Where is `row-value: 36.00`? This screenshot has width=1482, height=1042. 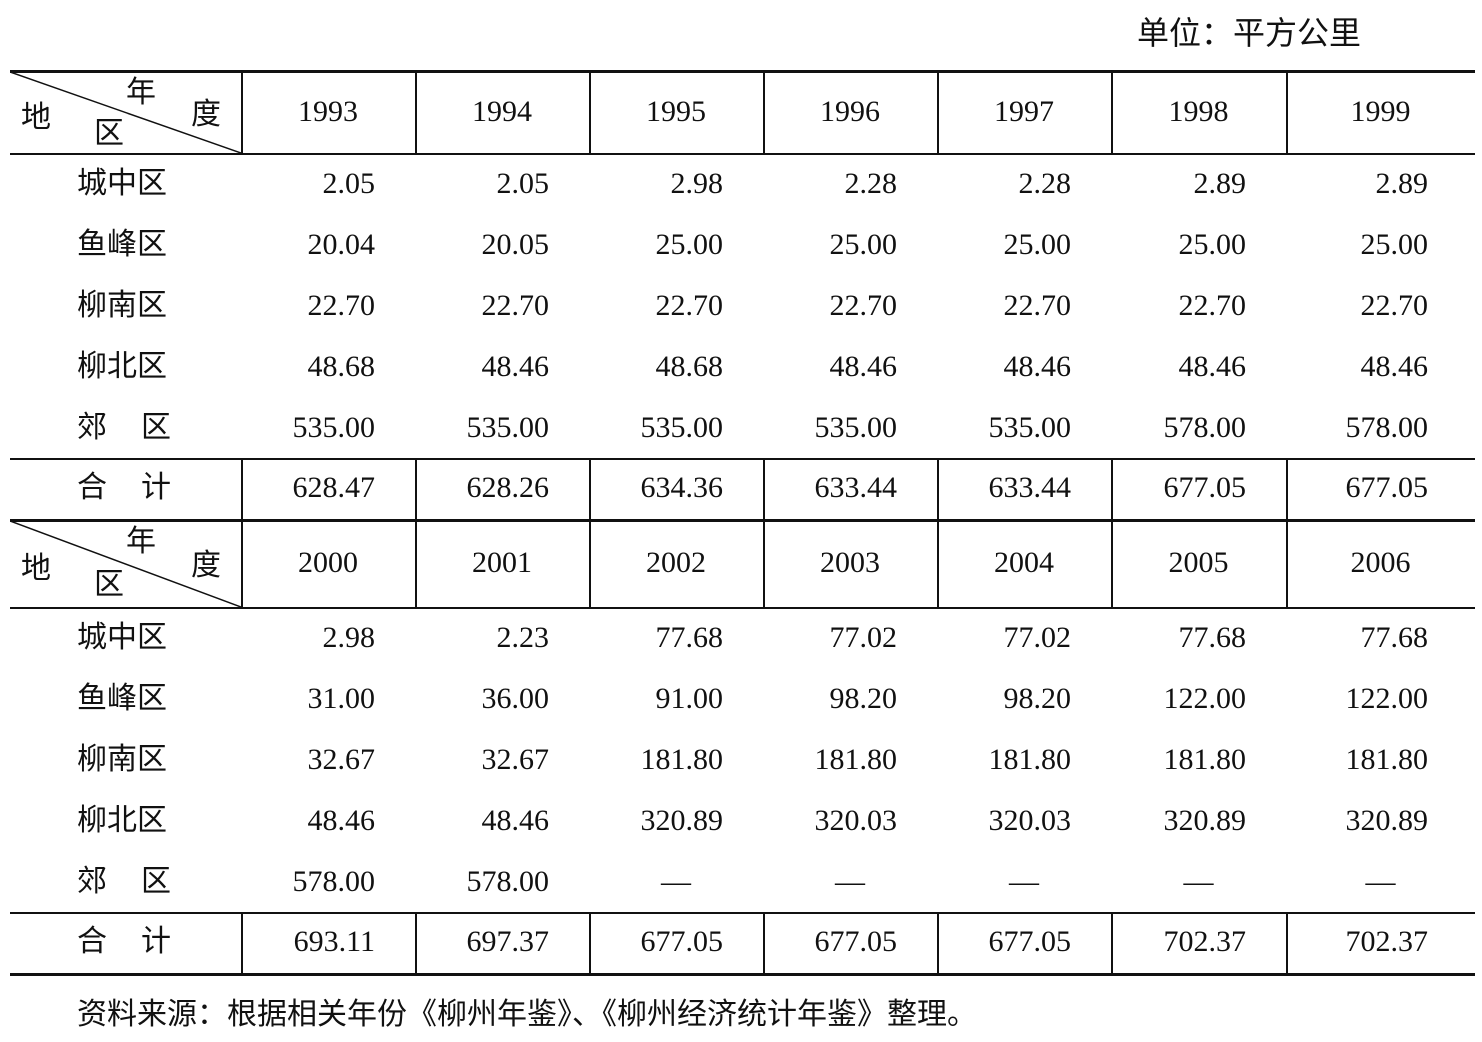
row-value: 36.00 is located at coordinates (515, 698).